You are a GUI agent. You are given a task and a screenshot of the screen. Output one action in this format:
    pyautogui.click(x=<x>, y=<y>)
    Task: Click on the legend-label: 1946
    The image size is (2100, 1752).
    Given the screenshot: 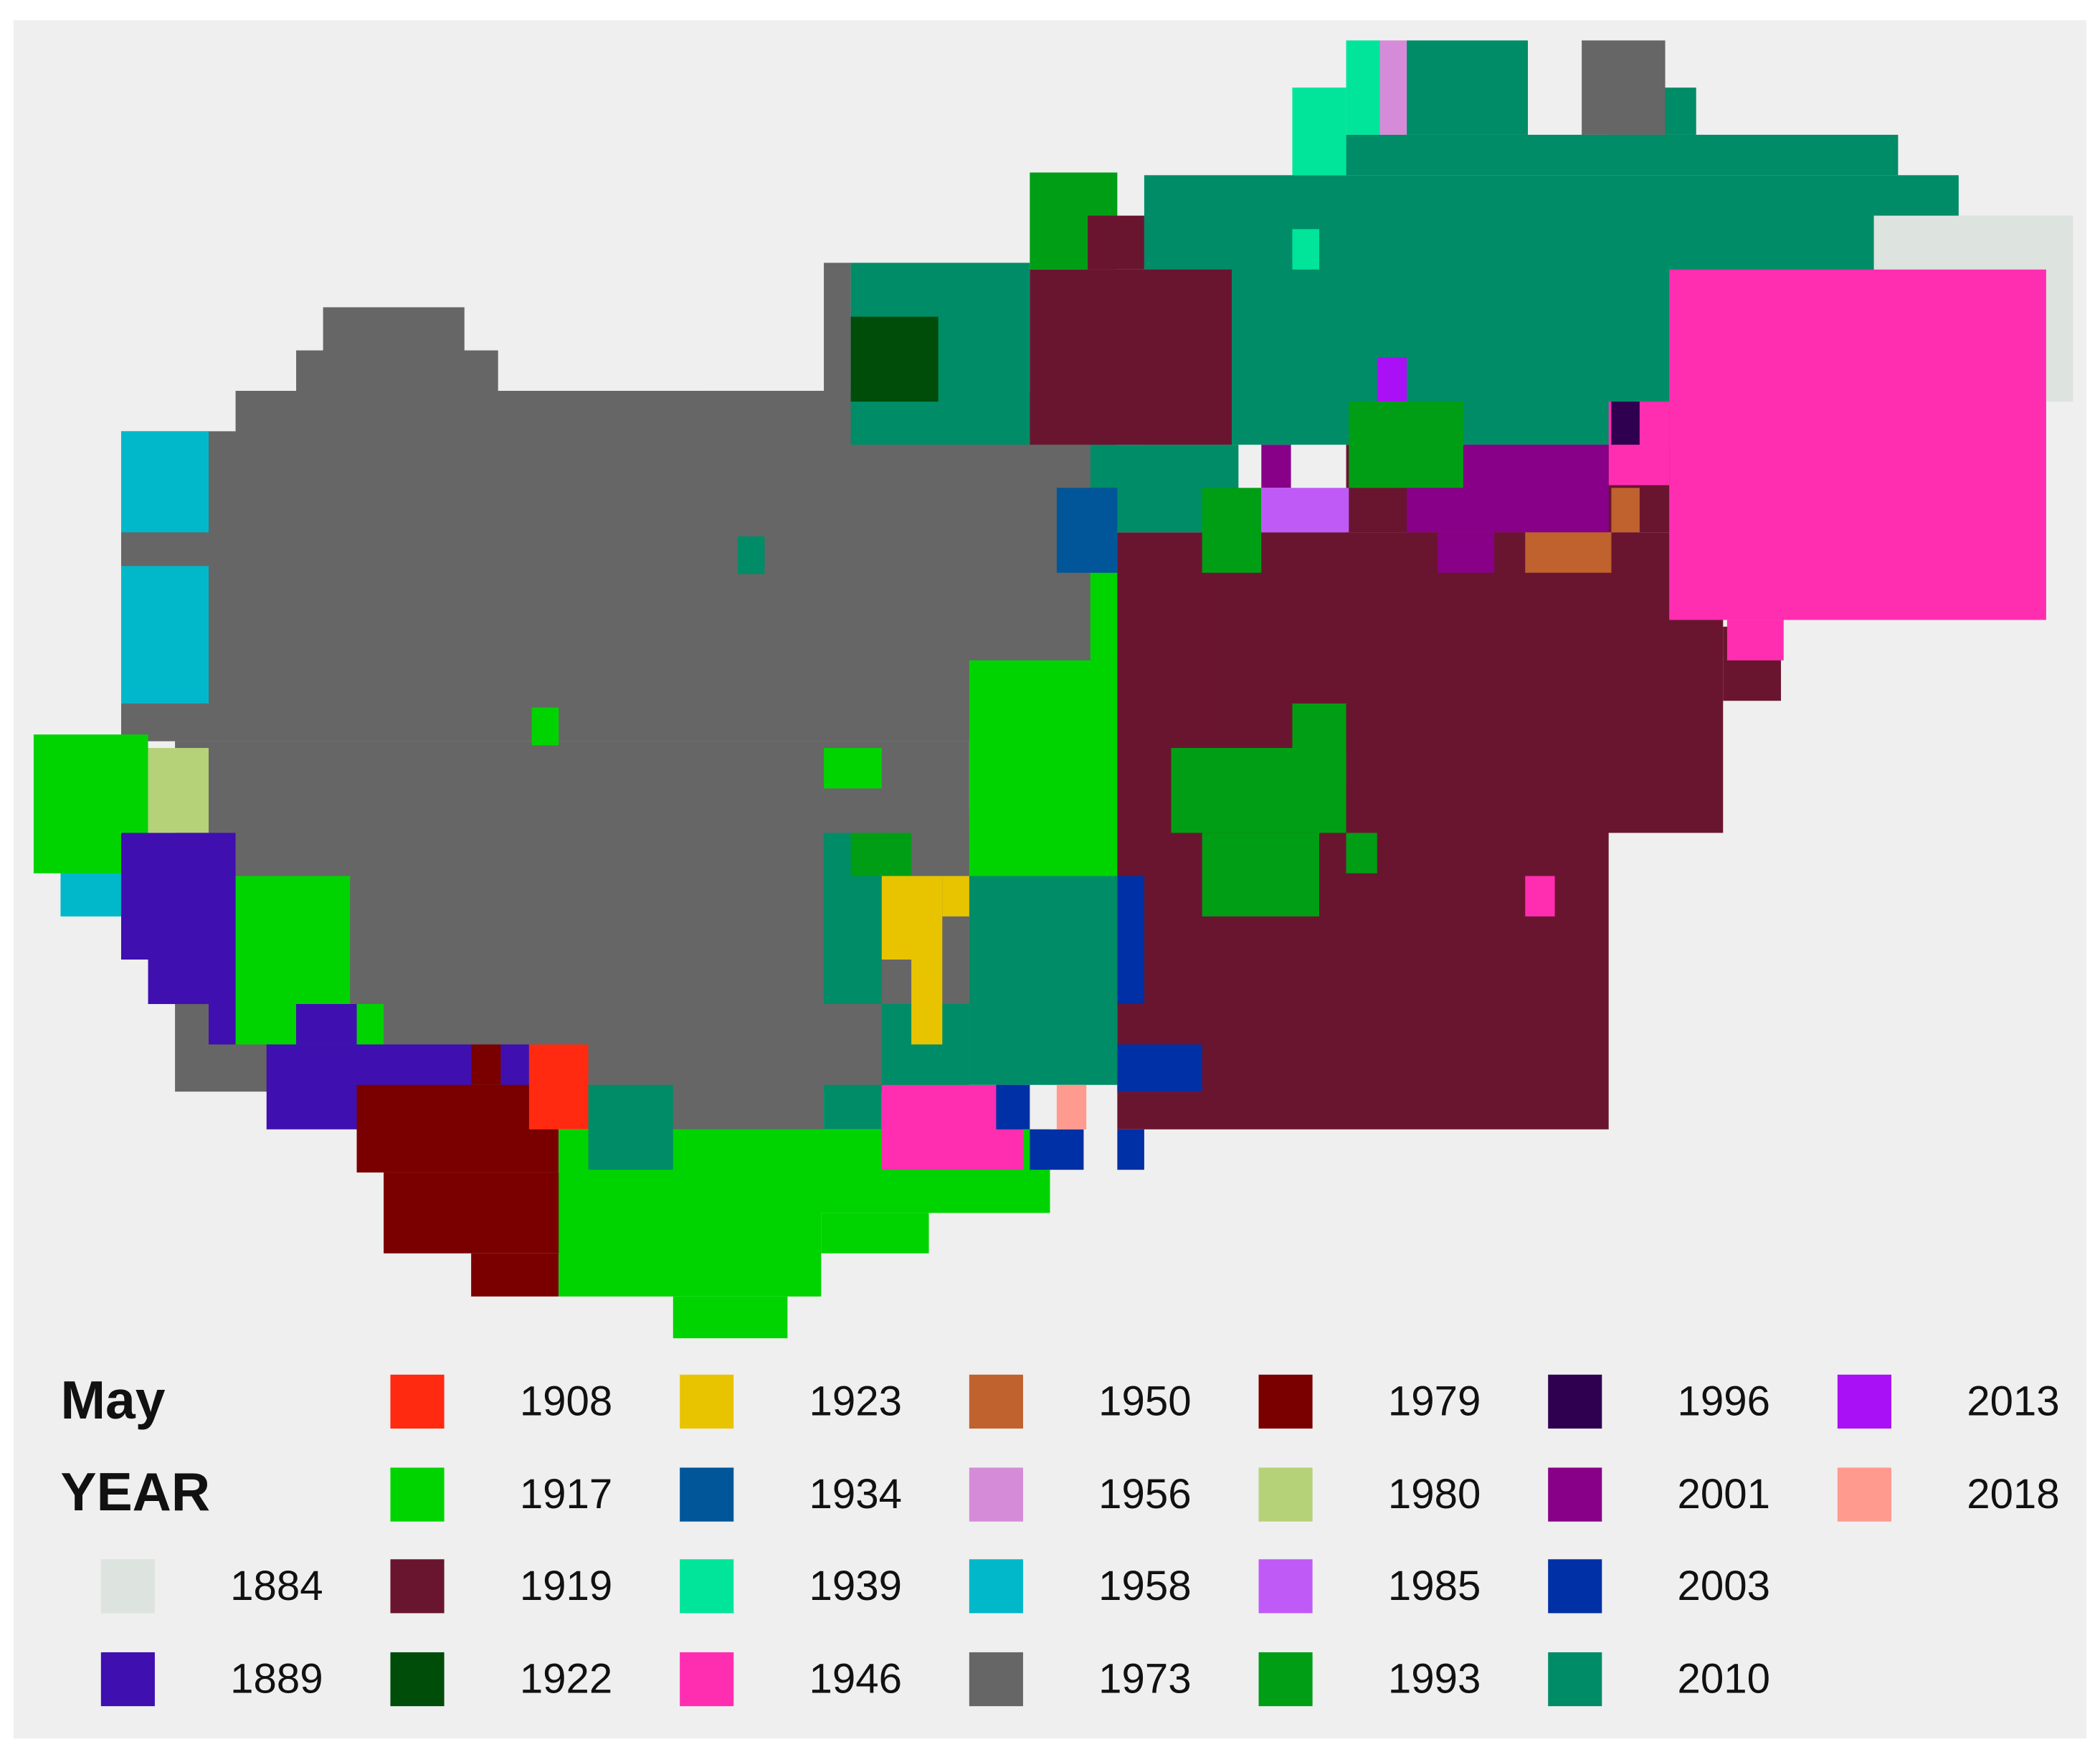 What is the action you would take?
    pyautogui.click(x=856, y=1679)
    